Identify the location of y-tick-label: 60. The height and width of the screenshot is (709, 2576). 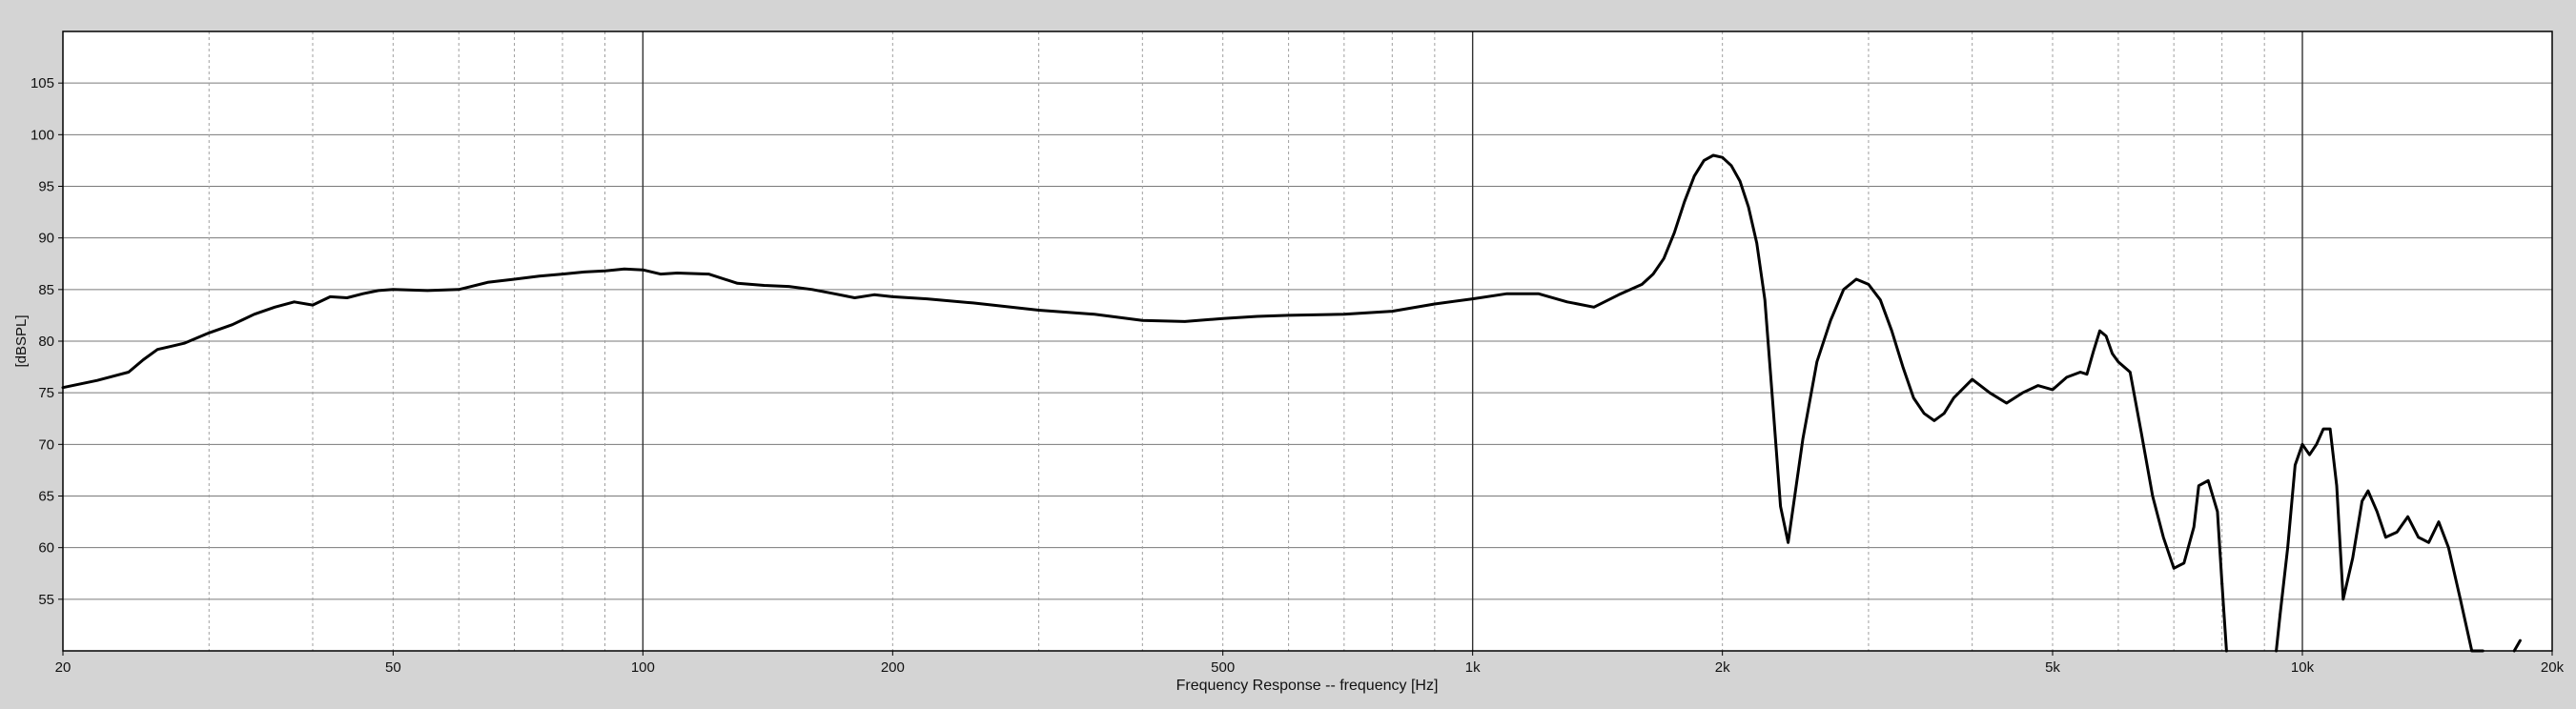
(46, 548).